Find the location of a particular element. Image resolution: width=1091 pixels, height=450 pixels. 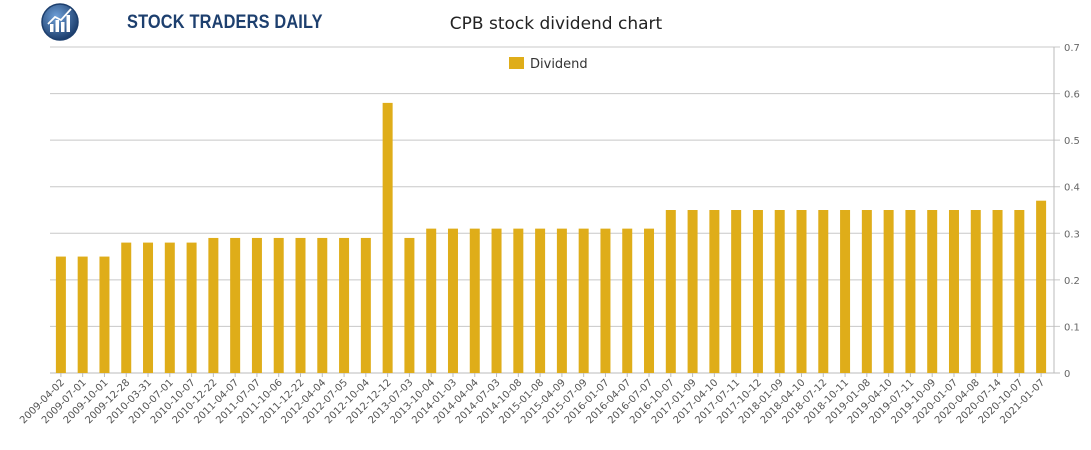

brand-logo: STOCK TRADERS DAILY is located at coordinates (181, 22).